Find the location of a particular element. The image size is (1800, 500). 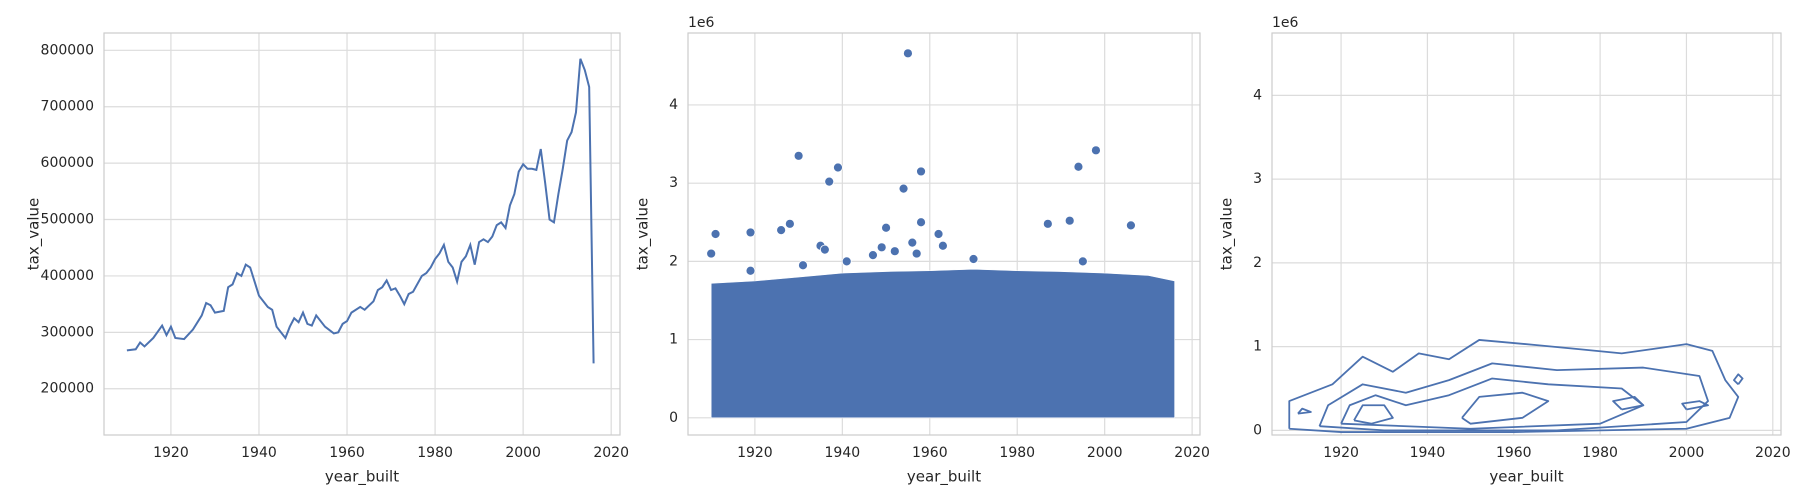

y-tick-label: 500000 is located at coordinates (67, 220).